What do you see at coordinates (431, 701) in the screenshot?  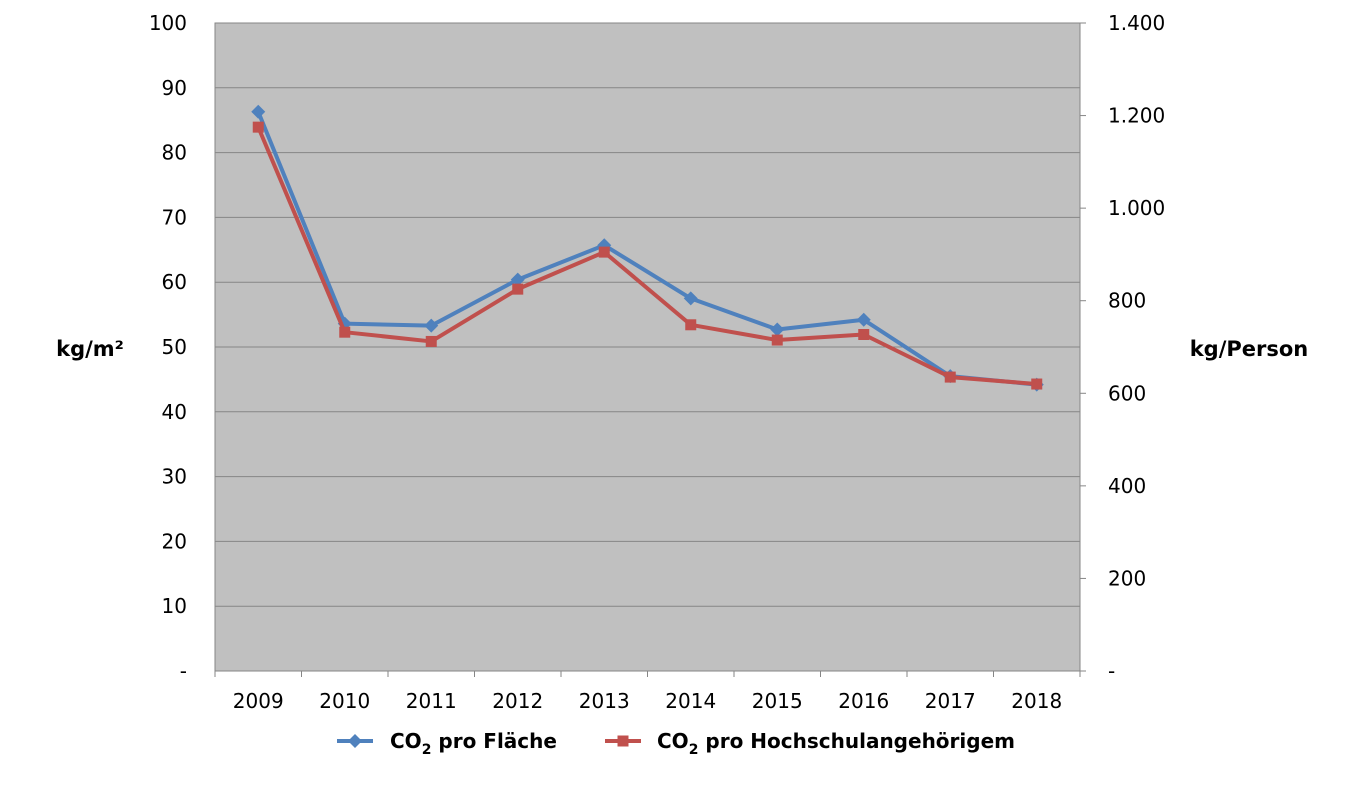 I see `x-tick-label: 2011` at bounding box center [431, 701].